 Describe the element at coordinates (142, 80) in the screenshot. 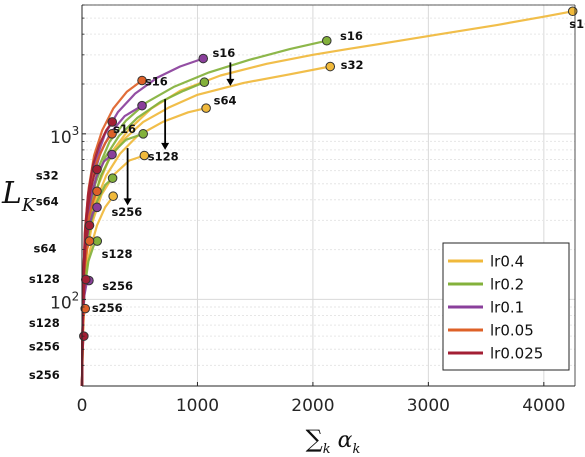

I see `marker-lr0.05-s16` at that location.